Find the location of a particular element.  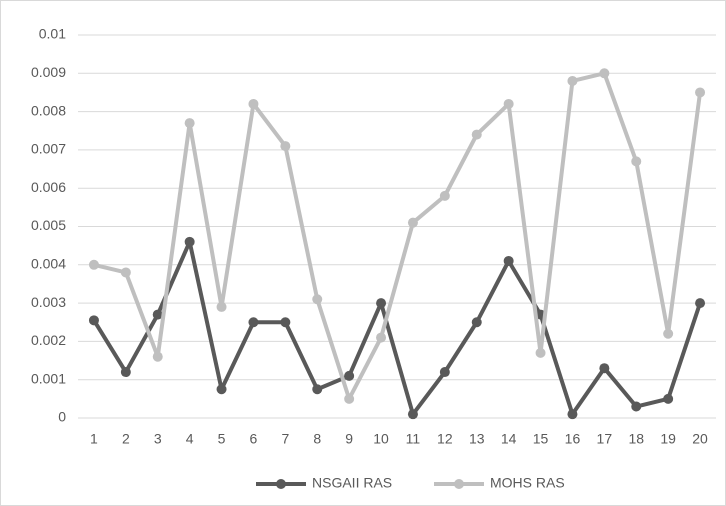

x-tick-label: 18 is located at coordinates (636, 439).